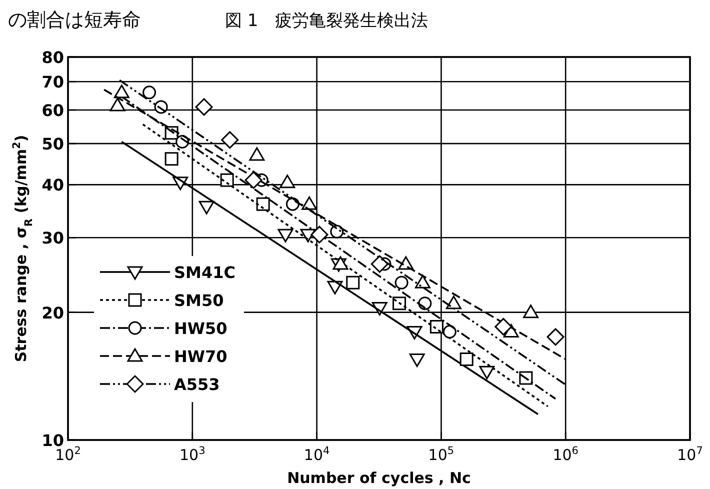 The height and width of the screenshot is (489, 710). What do you see at coordinates (197, 384) in the screenshot?
I see `legend-label: A553` at bounding box center [197, 384].